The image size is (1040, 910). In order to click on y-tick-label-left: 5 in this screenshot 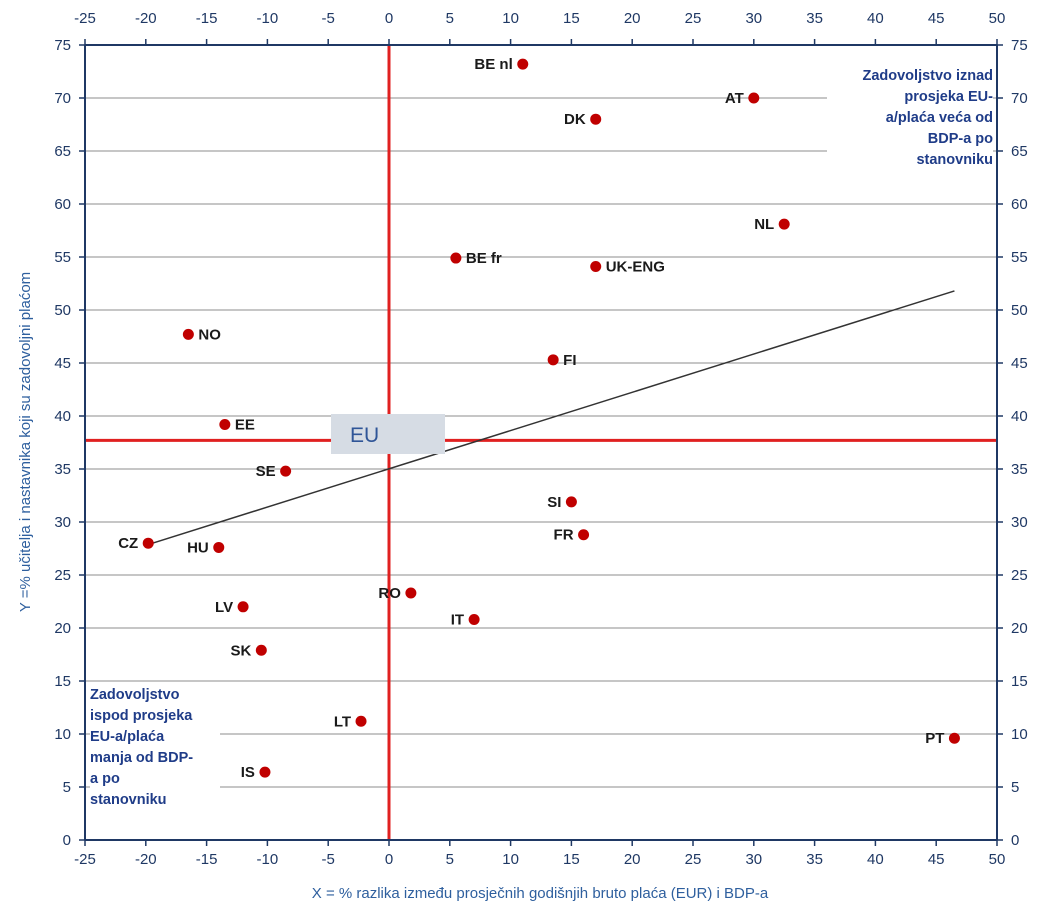, I will do `click(67, 787)`.